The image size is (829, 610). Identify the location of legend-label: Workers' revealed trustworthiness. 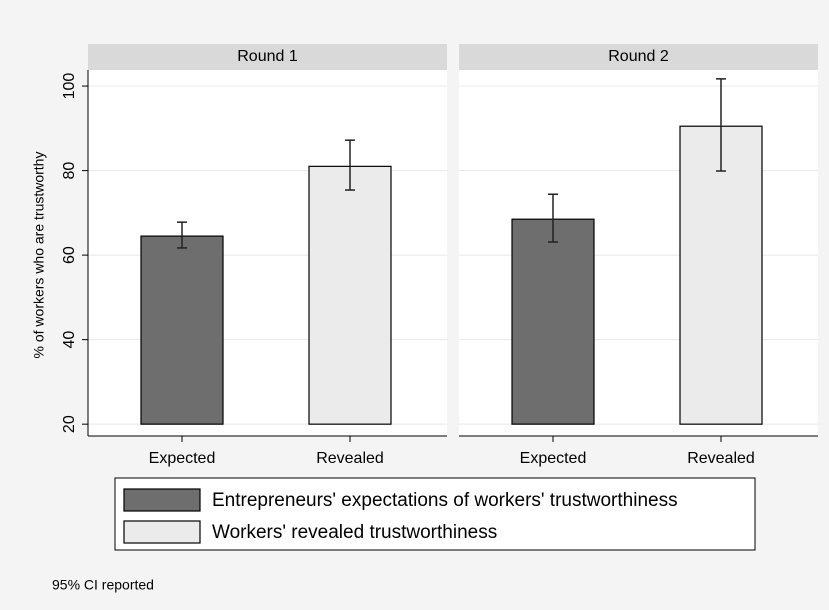
(354, 532).